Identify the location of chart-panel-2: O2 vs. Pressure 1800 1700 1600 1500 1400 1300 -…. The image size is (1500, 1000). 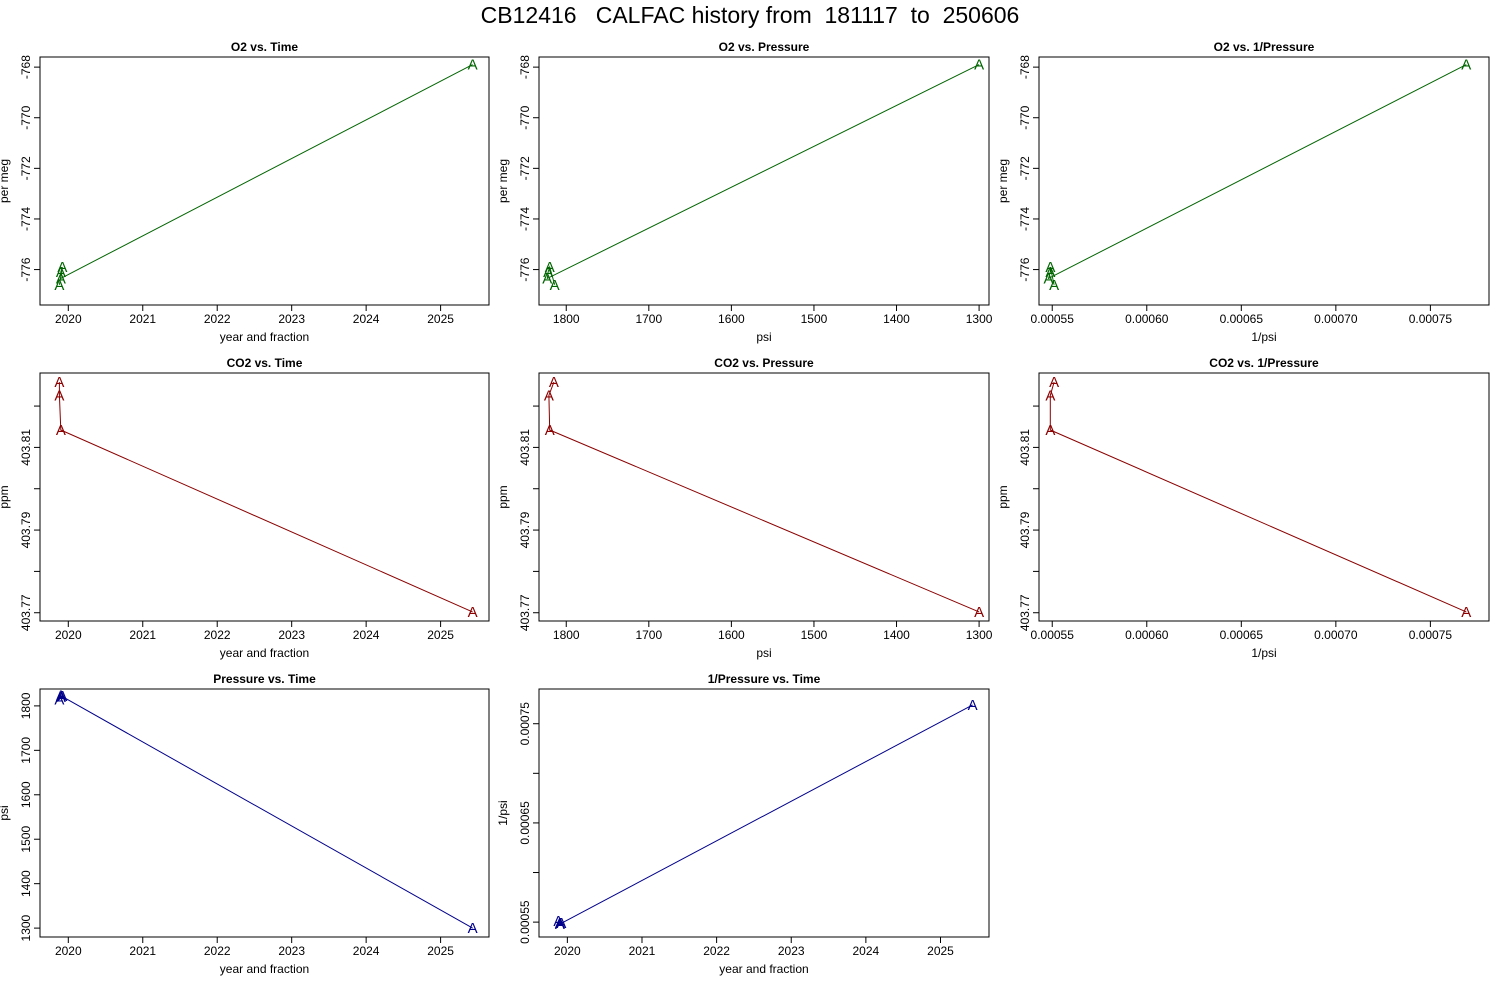
(744, 192).